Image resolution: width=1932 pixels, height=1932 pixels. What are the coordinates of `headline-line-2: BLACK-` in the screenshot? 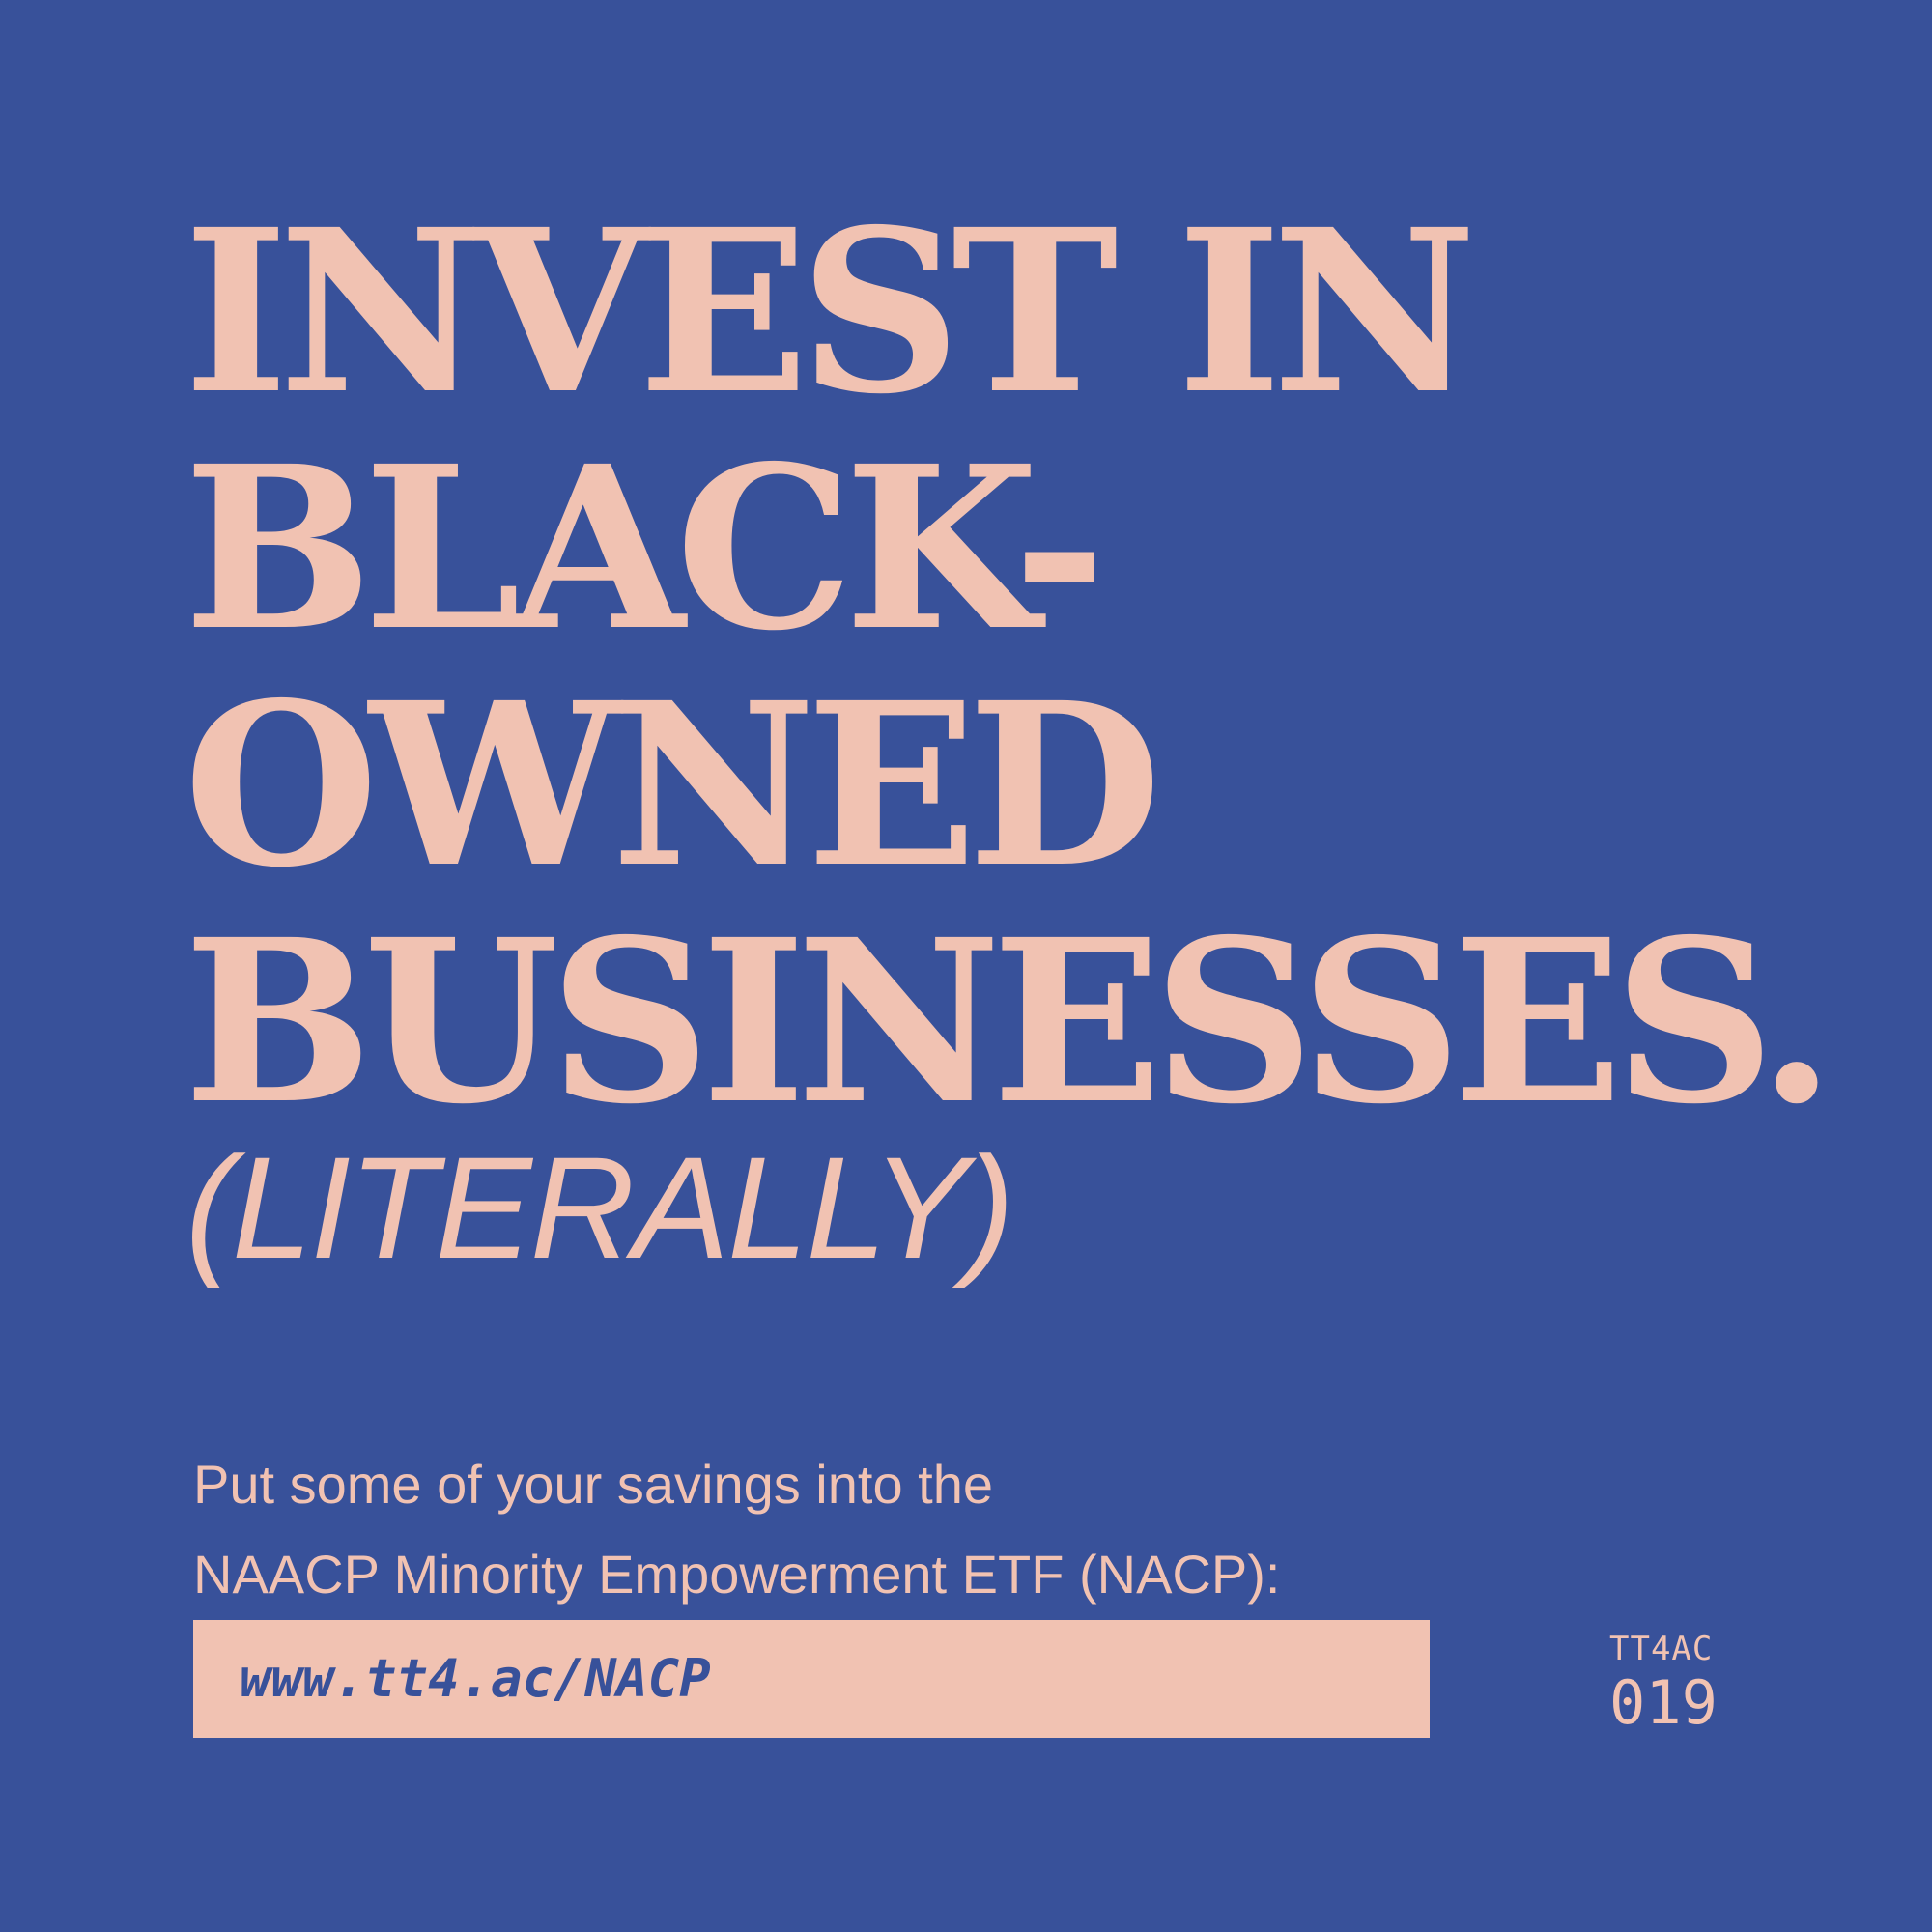 It's located at (645, 548).